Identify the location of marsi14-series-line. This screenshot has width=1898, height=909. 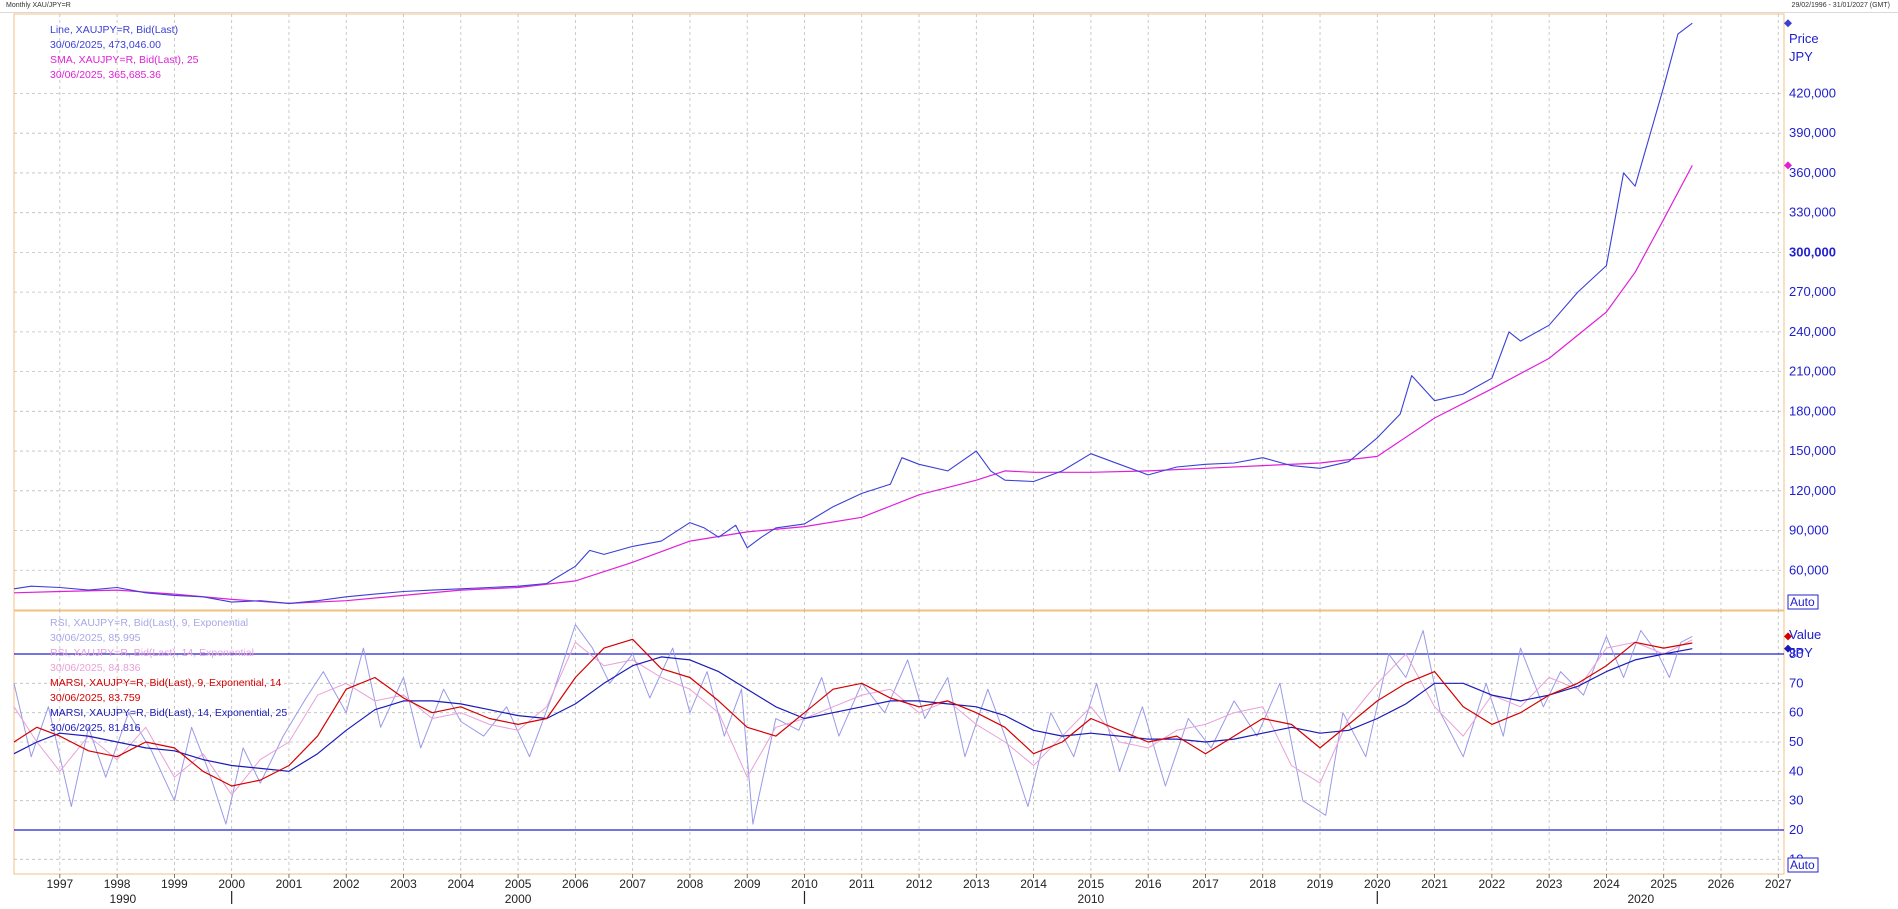
(853, 710).